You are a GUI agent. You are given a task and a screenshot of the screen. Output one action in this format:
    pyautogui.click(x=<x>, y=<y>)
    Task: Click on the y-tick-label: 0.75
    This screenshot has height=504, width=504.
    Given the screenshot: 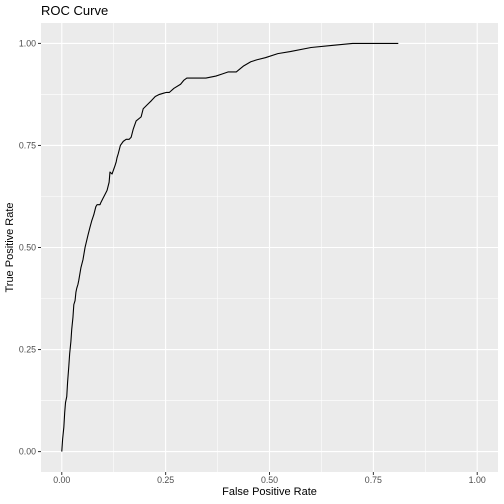 What is the action you would take?
    pyautogui.click(x=27, y=145)
    